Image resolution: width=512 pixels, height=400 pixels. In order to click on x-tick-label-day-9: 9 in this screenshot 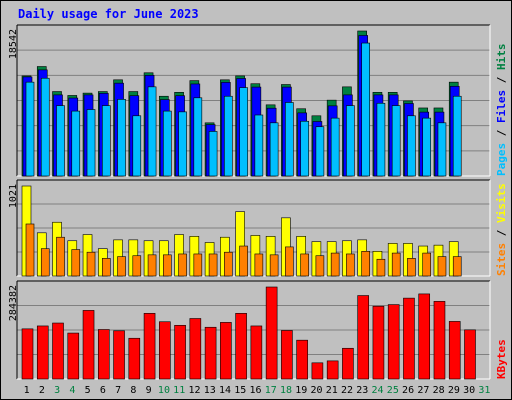, I will do `click(149, 390)`.